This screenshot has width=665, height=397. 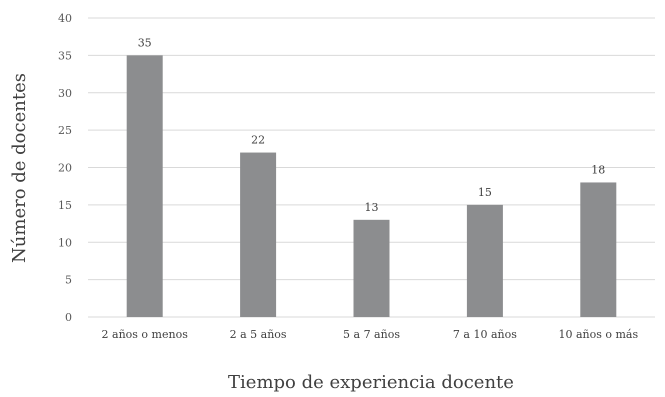 What do you see at coordinates (68, 317) in the screenshot?
I see `y-tick-label: 0` at bounding box center [68, 317].